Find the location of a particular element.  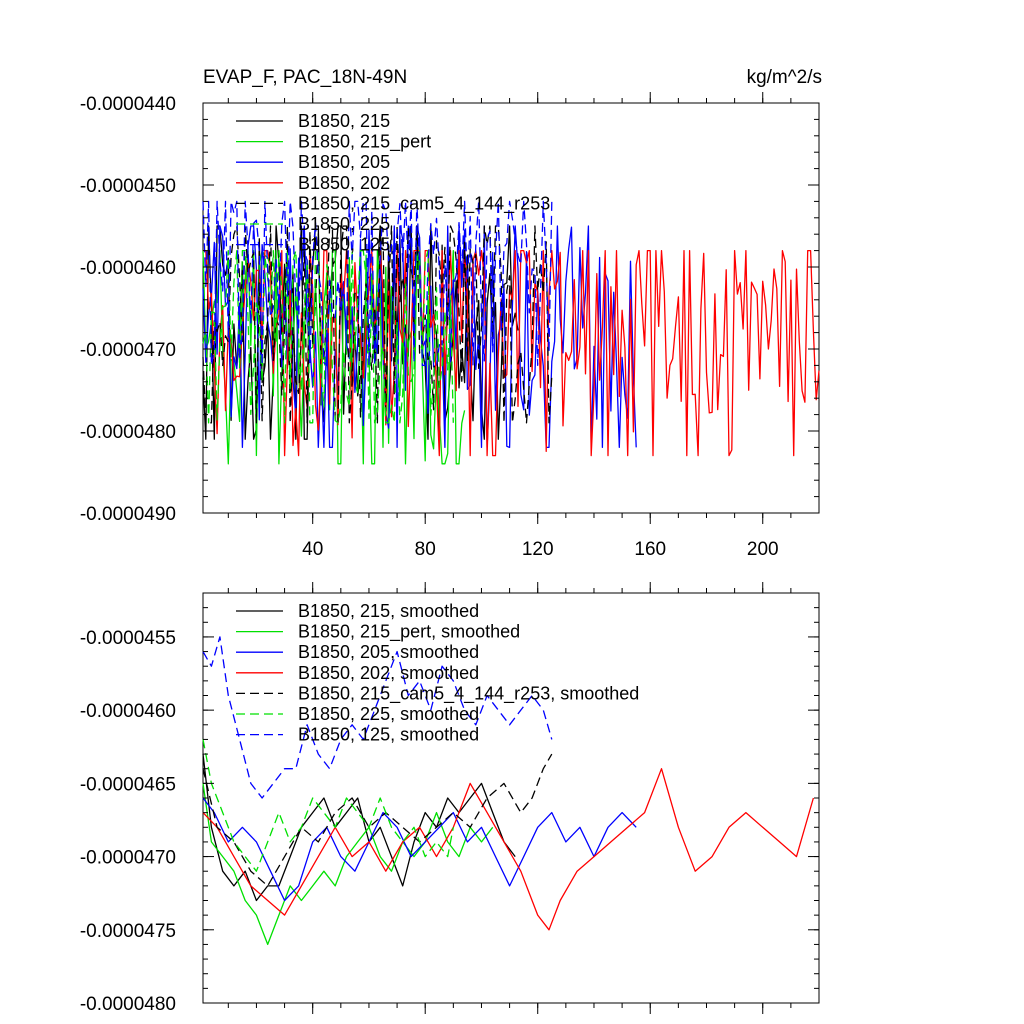

top-y-tick-label: -0.0000460 is located at coordinates (128, 268).